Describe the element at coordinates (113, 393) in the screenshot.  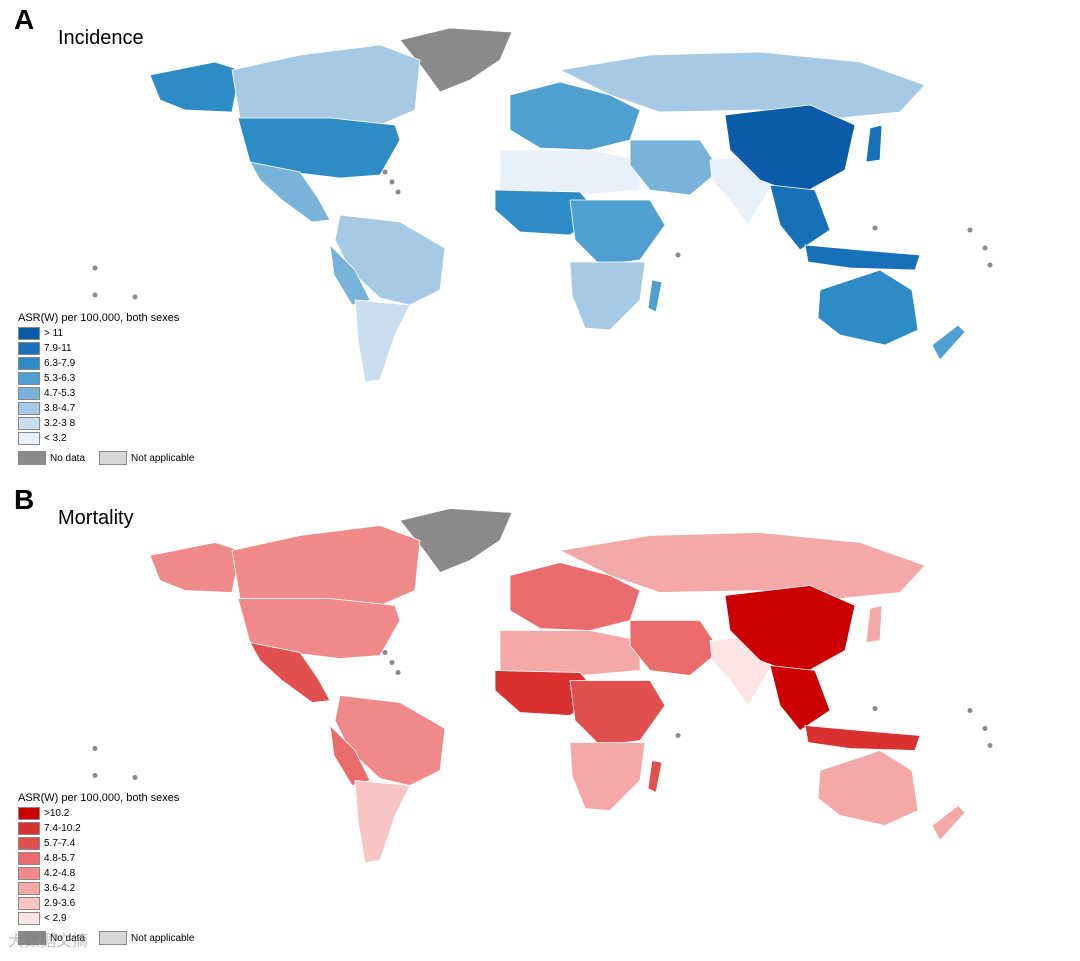
I see `legend-item: 4.7-5.3` at that location.